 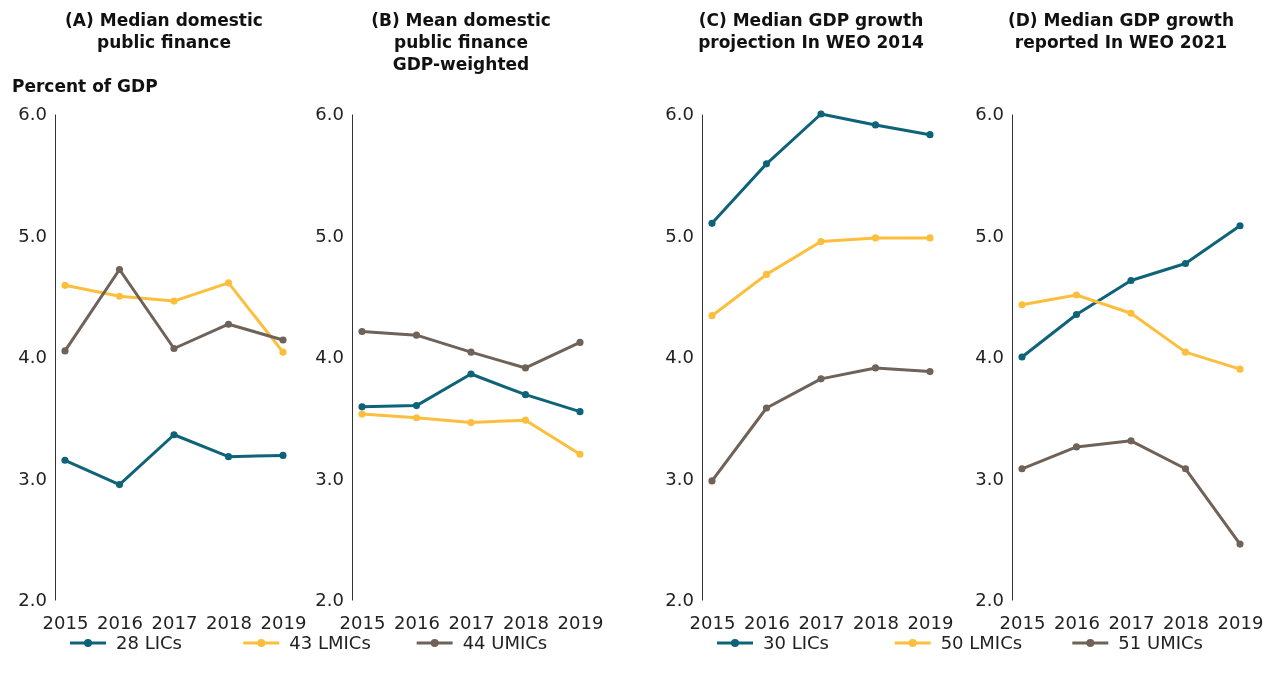 What do you see at coordinates (85, 86) in the screenshot?
I see `y-axis-title: Percent of GDP` at bounding box center [85, 86].